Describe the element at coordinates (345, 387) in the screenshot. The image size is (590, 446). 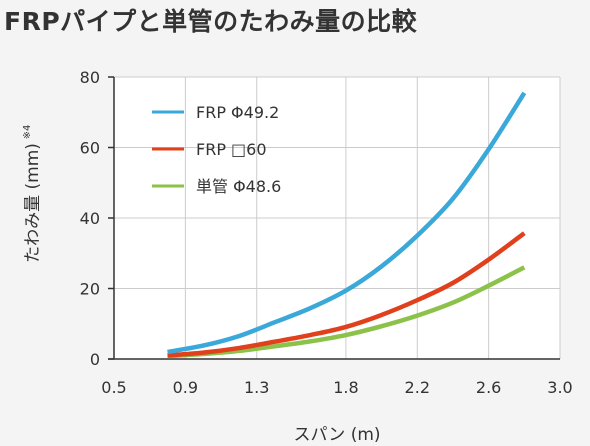
I see `x-tick-label: 1.8` at that location.